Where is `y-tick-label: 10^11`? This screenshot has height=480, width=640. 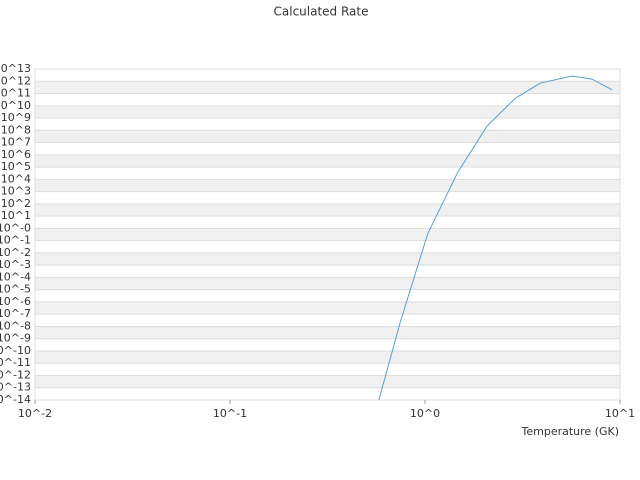 y-tick-label: 10^11 is located at coordinates (15, 93).